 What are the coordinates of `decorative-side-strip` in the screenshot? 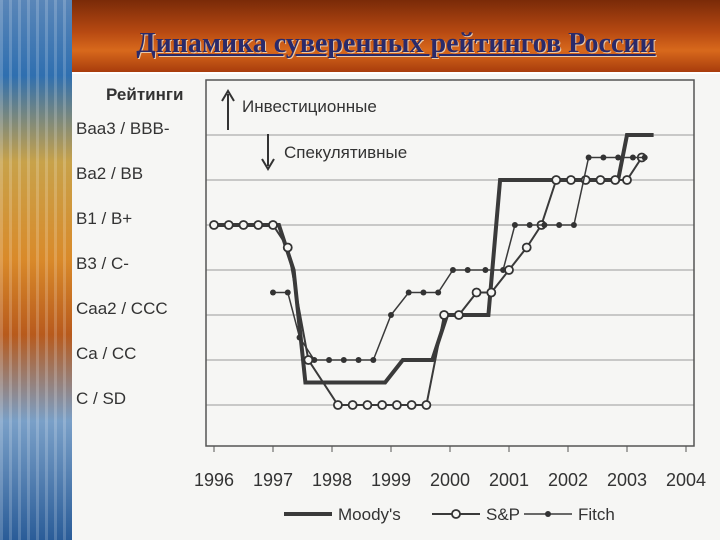 It's located at (36, 270).